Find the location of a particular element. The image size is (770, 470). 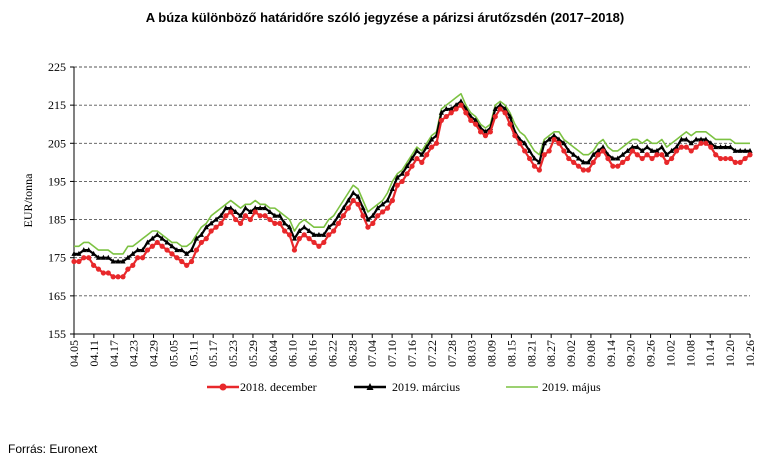

y-axis: 155 165 175 185 195 205 215 225 EUR/tonna is located at coordinates (48, 200).